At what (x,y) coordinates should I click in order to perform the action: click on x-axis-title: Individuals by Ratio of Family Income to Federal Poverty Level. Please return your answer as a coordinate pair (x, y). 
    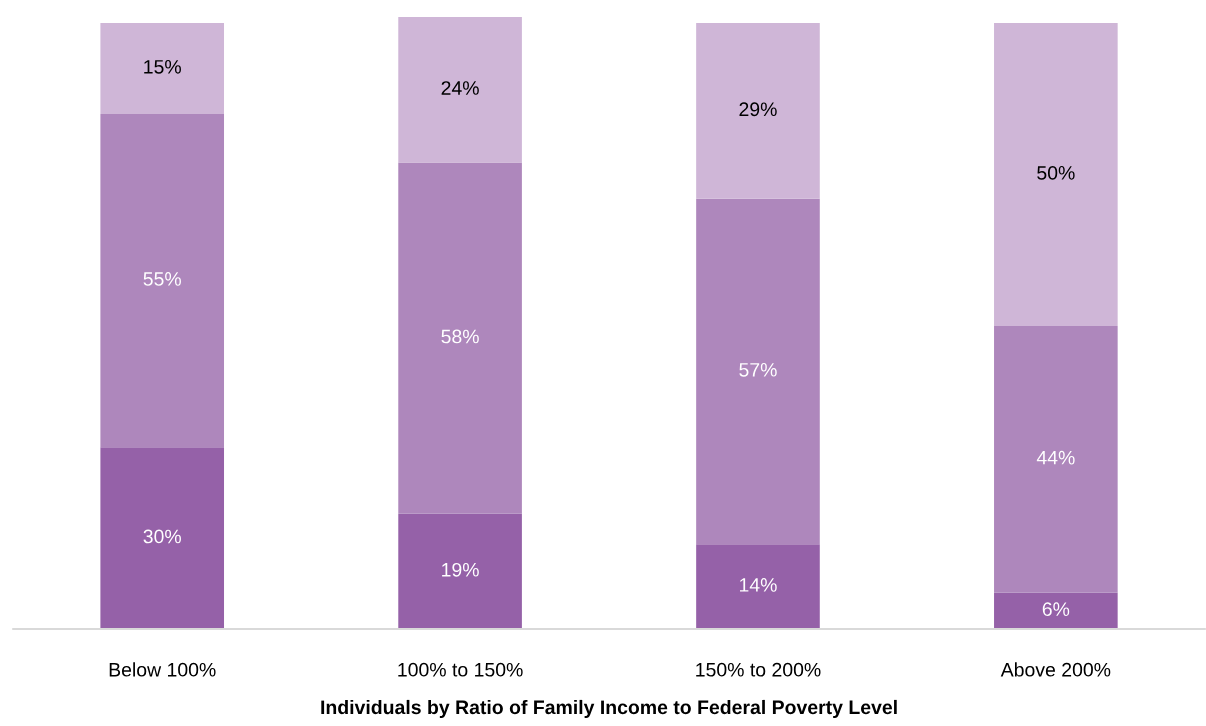
    Looking at the image, I should click on (609, 709).